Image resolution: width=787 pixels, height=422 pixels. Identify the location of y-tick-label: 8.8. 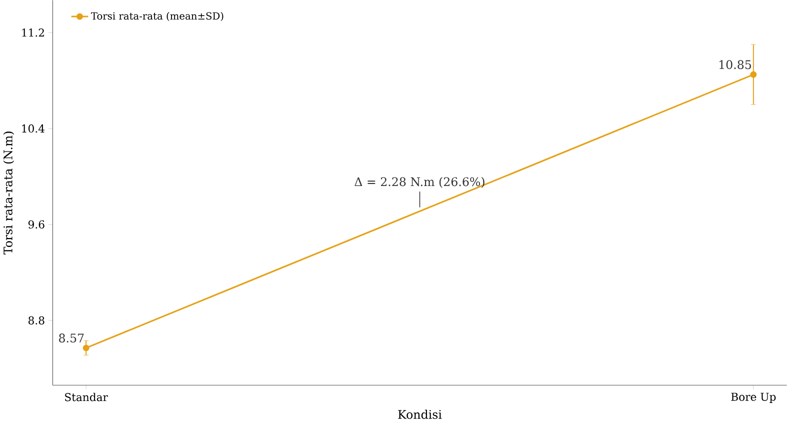
(36, 320).